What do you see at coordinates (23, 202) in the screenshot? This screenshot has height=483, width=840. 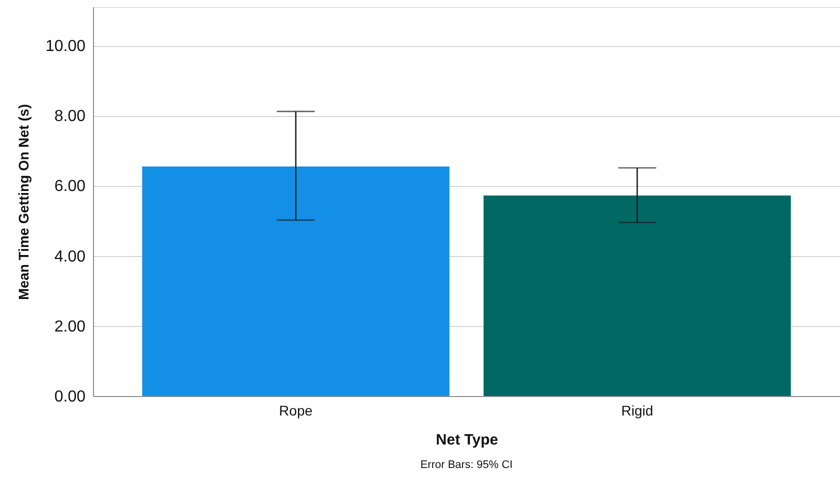 I see `y-axis-title: Mean Time Getting On Net (s)` at bounding box center [23, 202].